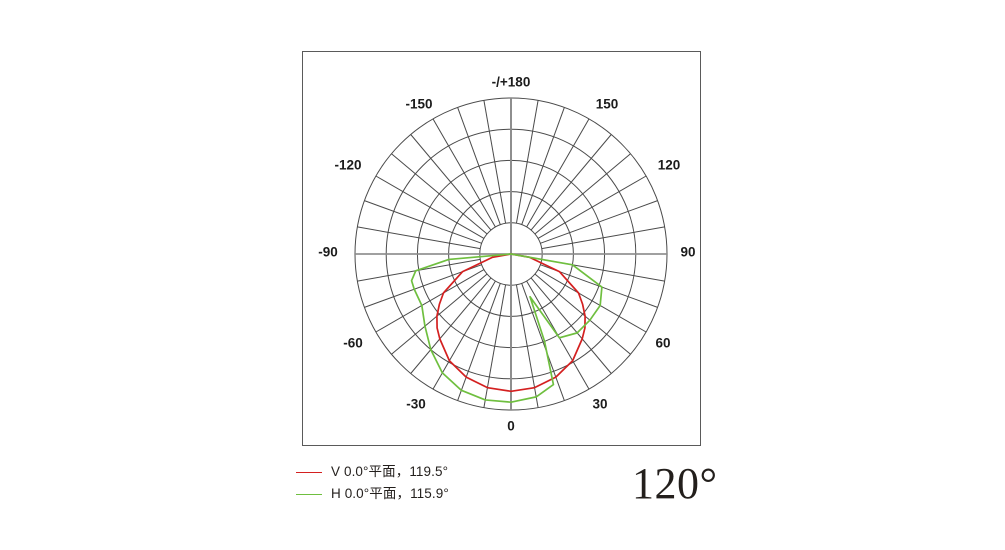  Describe the element at coordinates (511, 82) in the screenshot. I see `axis-label-180: -/+180` at that location.